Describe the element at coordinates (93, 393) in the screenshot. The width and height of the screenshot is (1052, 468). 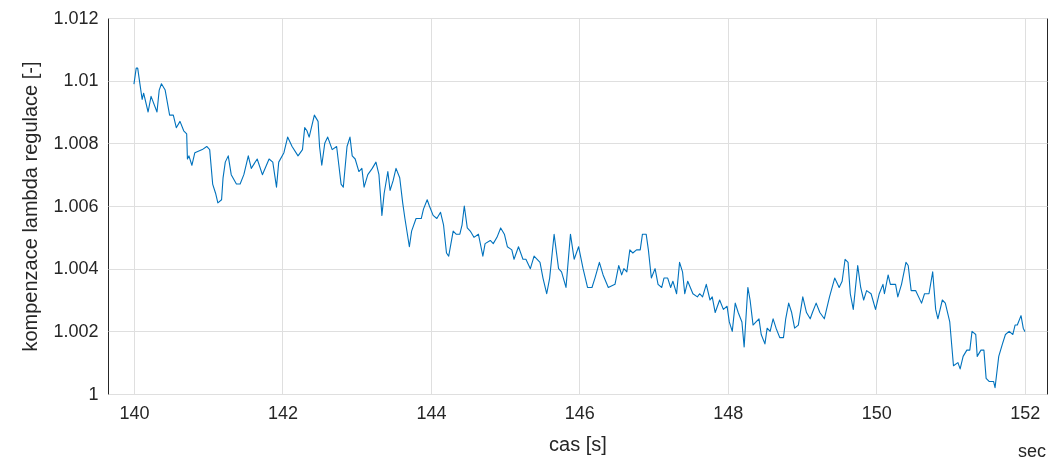
I see `y-tick-label: 1` at that location.